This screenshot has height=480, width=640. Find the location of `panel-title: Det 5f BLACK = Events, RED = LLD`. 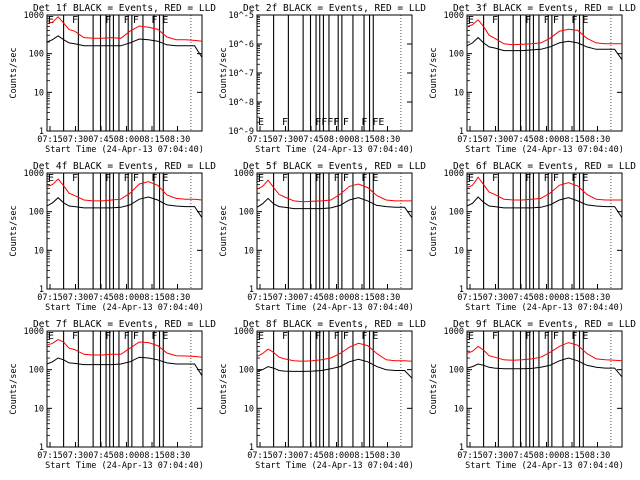

panel-title: Det 5f BLACK = Events, RED = LLD is located at coordinates (334, 166).